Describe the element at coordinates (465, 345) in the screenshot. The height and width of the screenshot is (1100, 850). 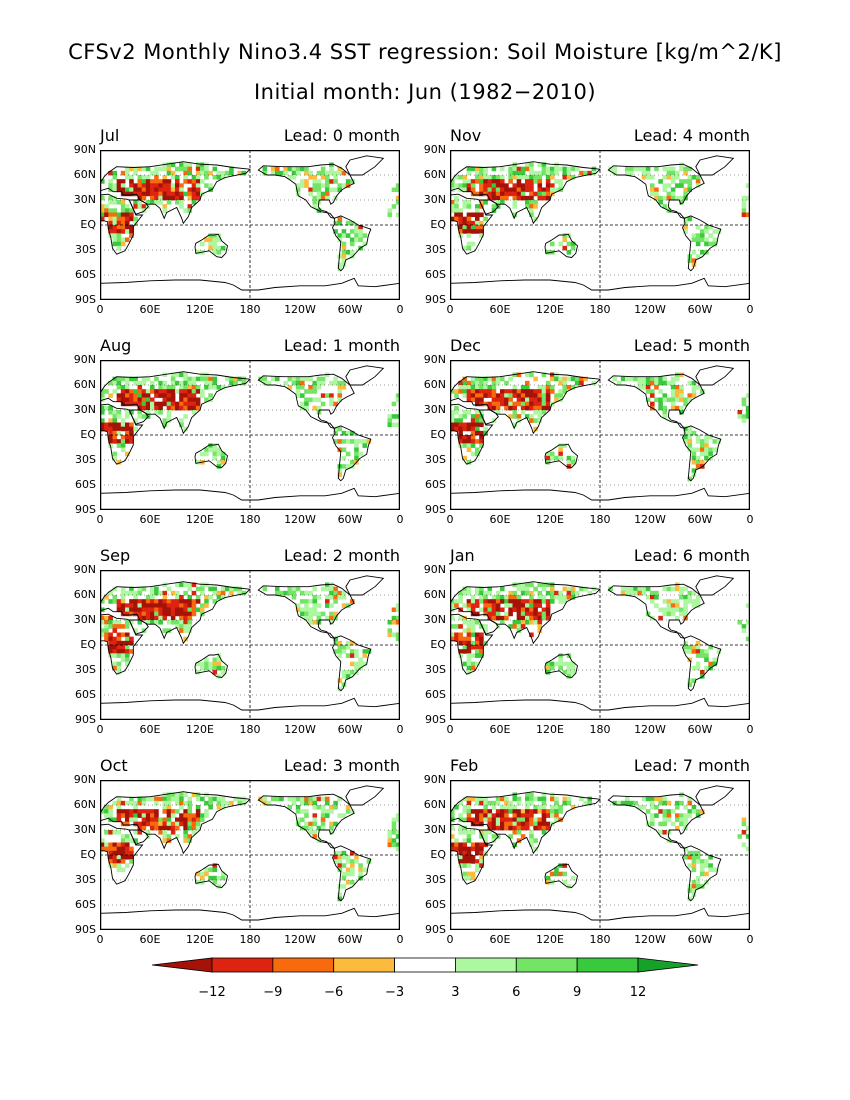
I see `panel-month-label: Dec` at that location.